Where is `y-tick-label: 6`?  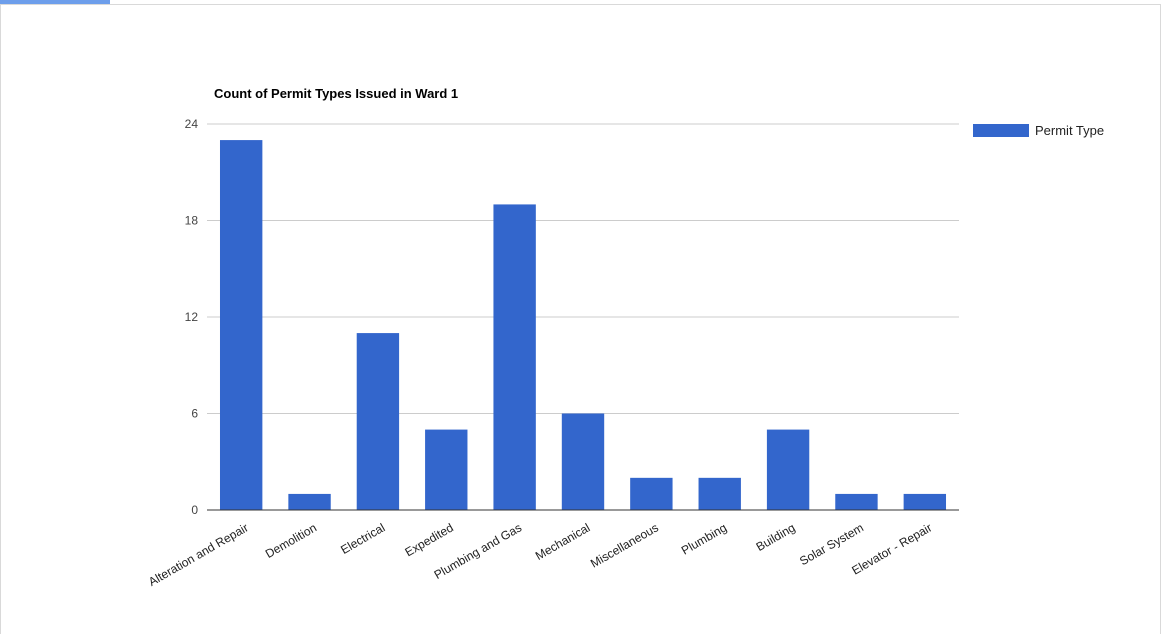
y-tick-label: 6 is located at coordinates (194, 414).